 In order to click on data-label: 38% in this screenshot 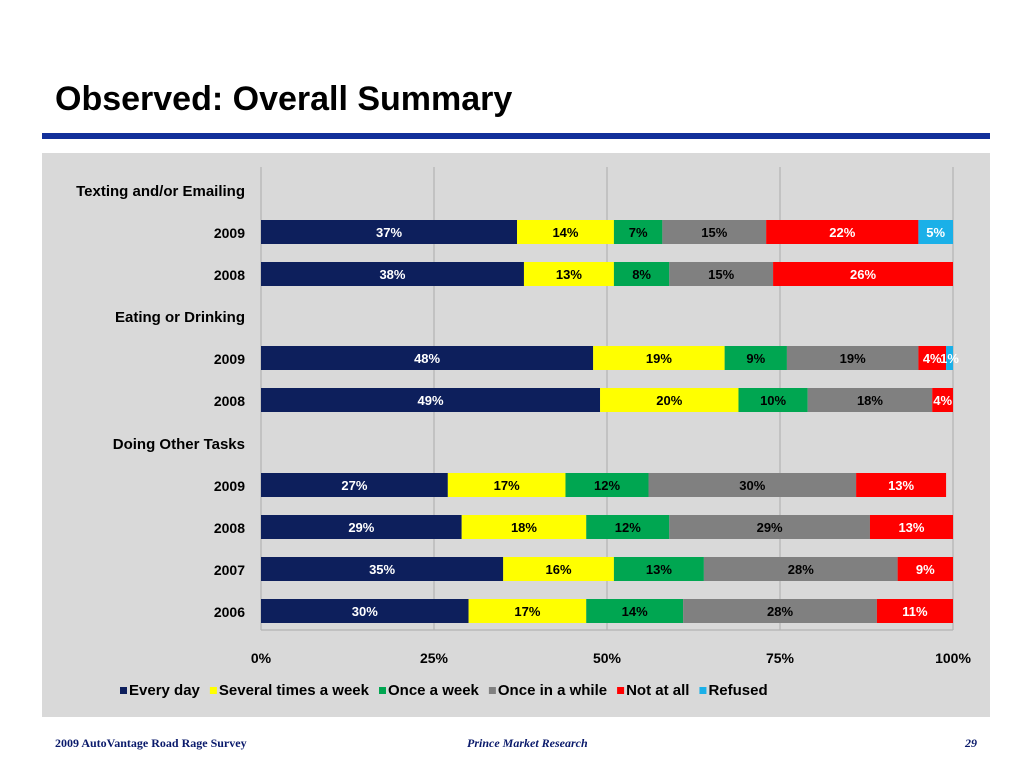, I will do `click(392, 274)`.